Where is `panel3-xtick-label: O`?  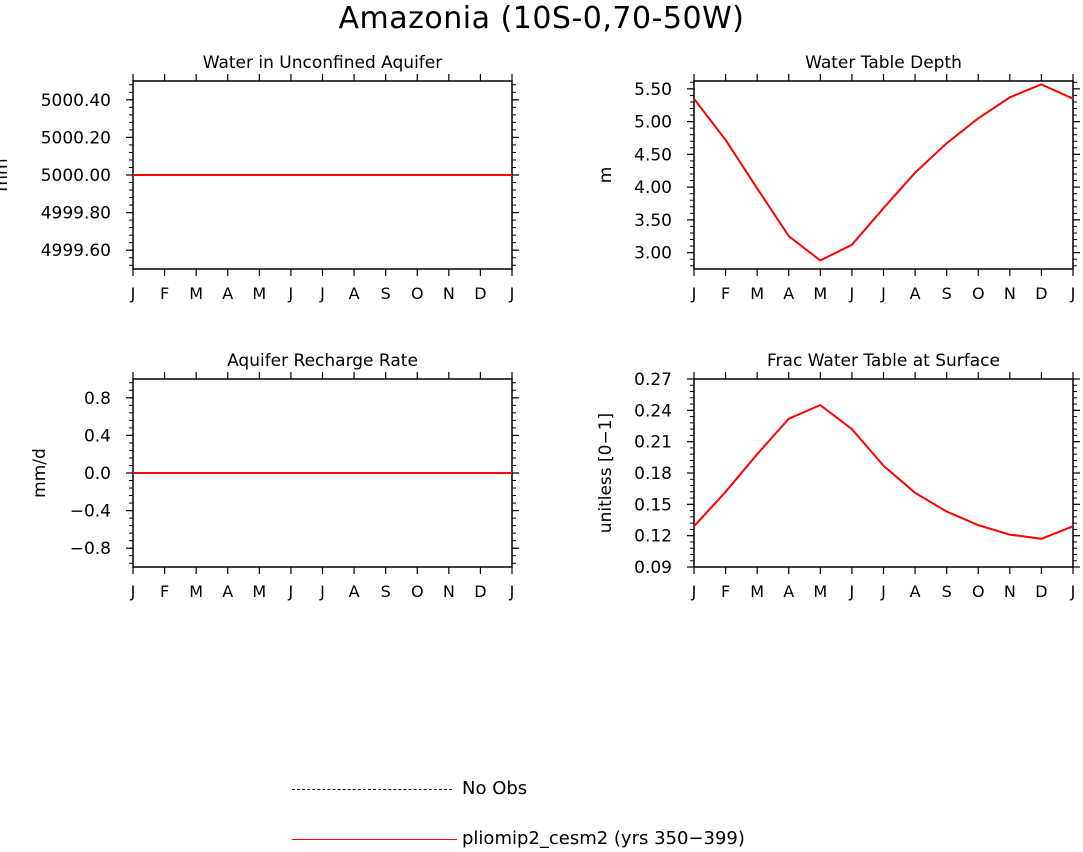 panel3-xtick-label: O is located at coordinates (417, 591).